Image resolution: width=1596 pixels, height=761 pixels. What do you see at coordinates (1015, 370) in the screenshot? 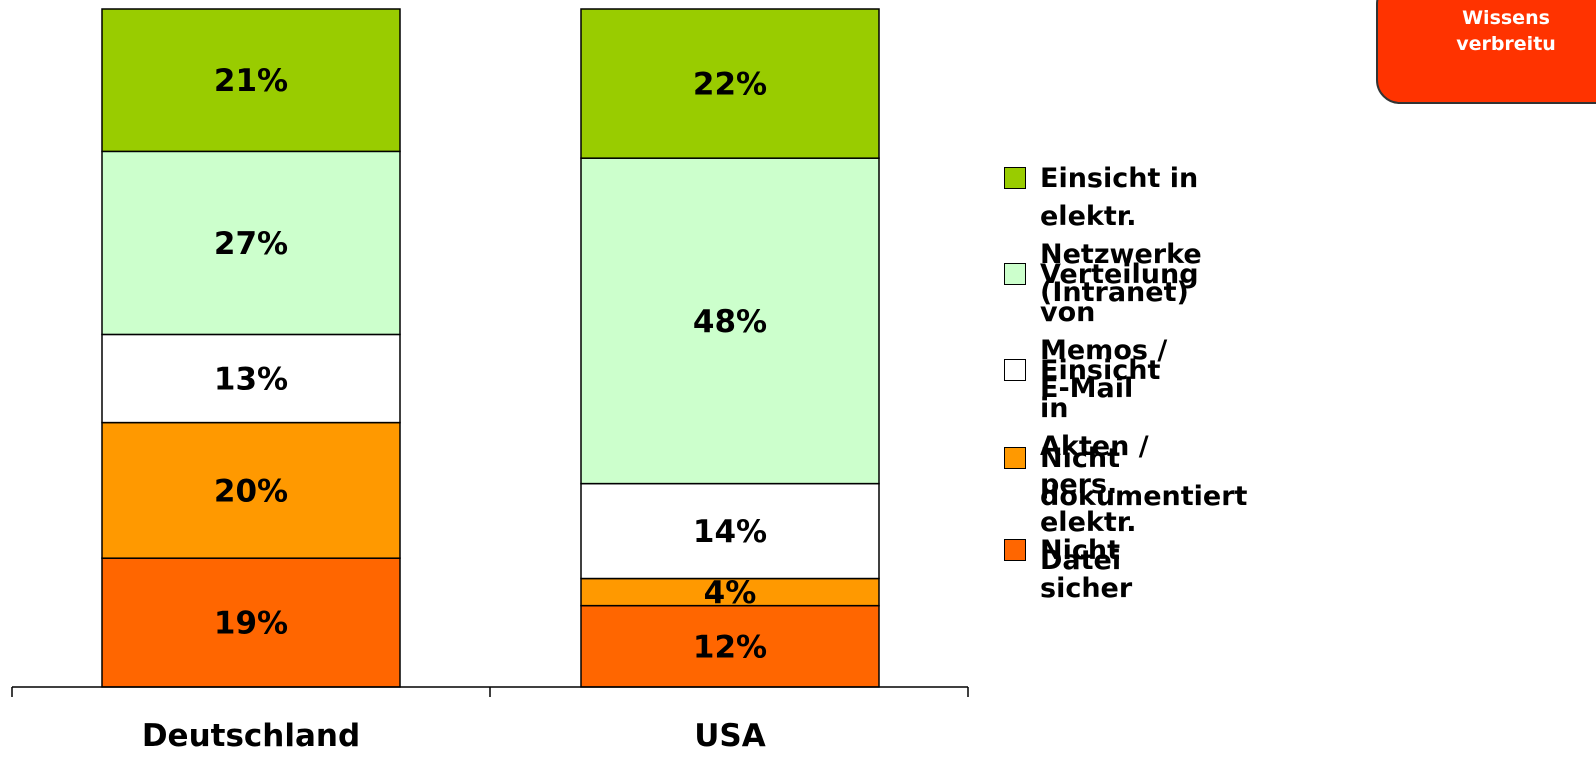
I see `legend-swatch-akten` at bounding box center [1015, 370].